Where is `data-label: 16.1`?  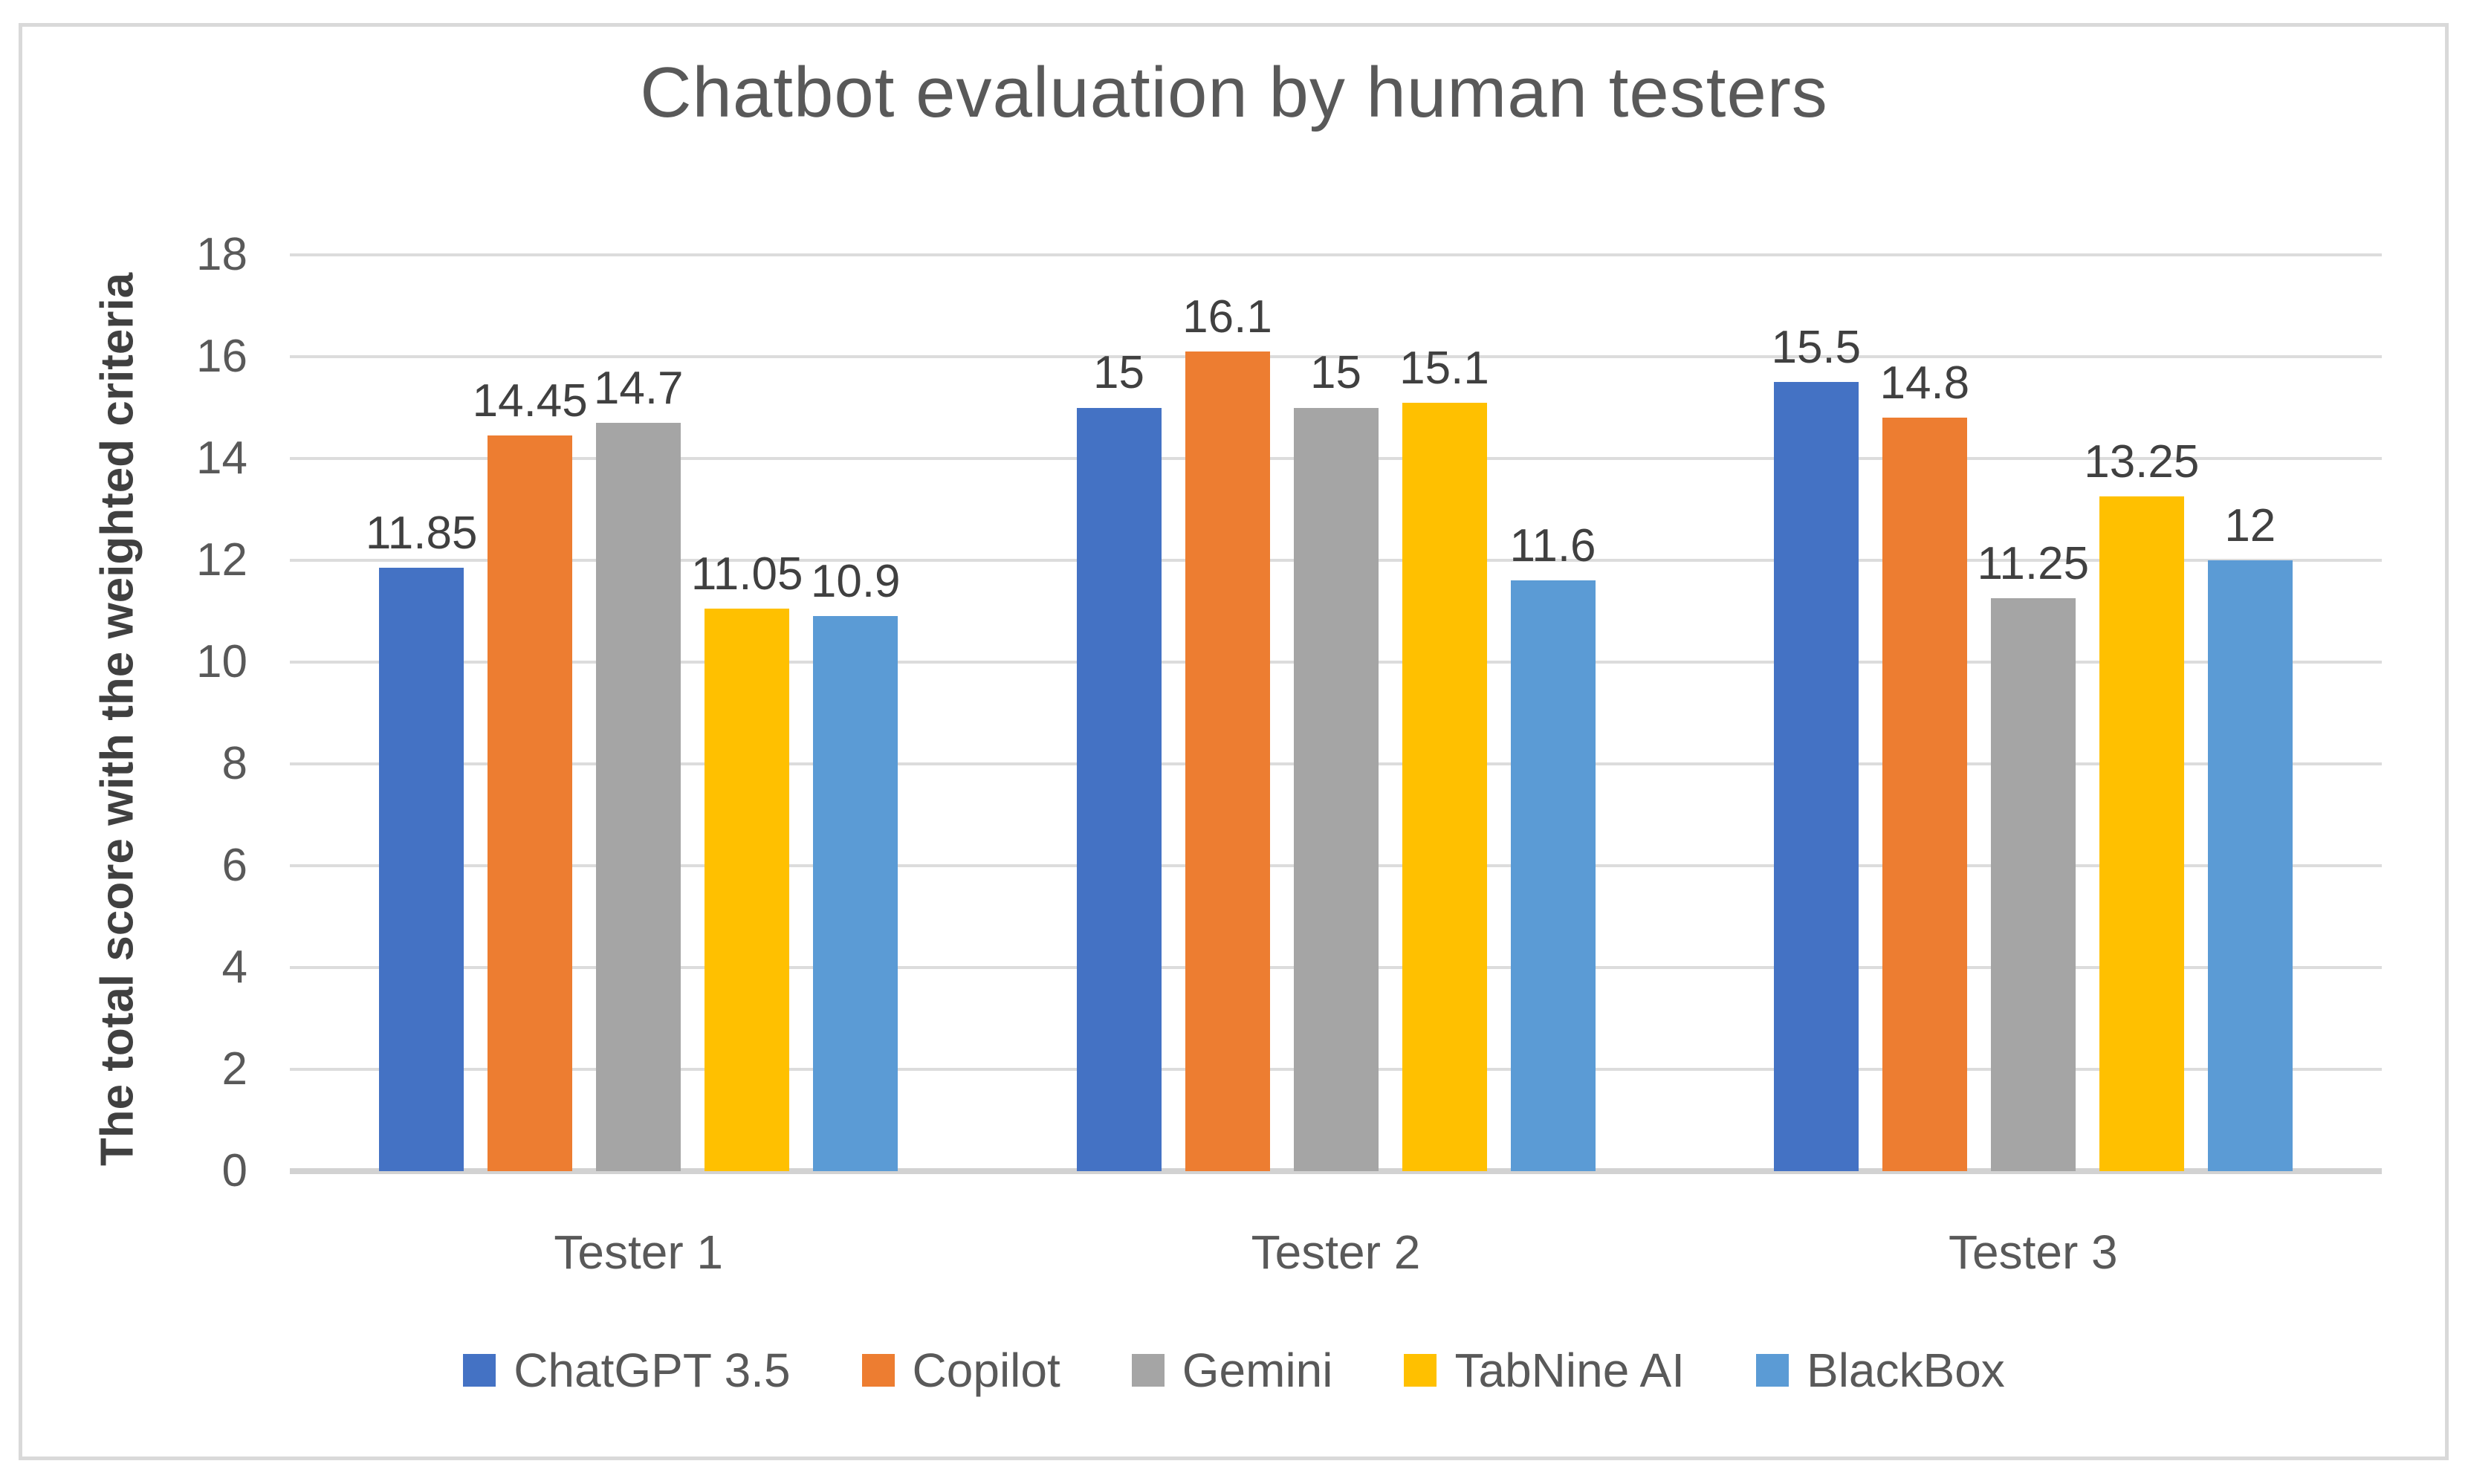
data-label: 16.1 is located at coordinates (1227, 317).